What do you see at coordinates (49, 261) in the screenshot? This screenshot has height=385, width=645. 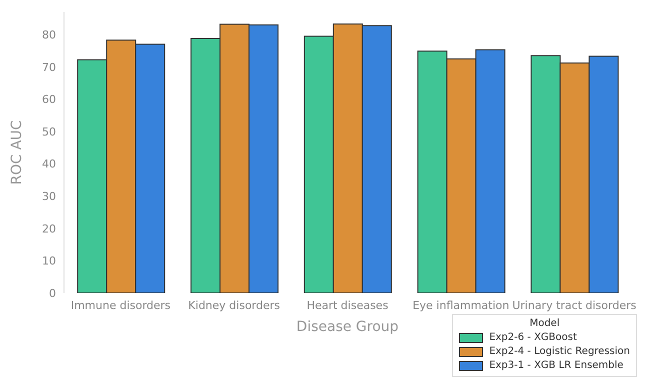 I see `y-tick-label: 10` at bounding box center [49, 261].